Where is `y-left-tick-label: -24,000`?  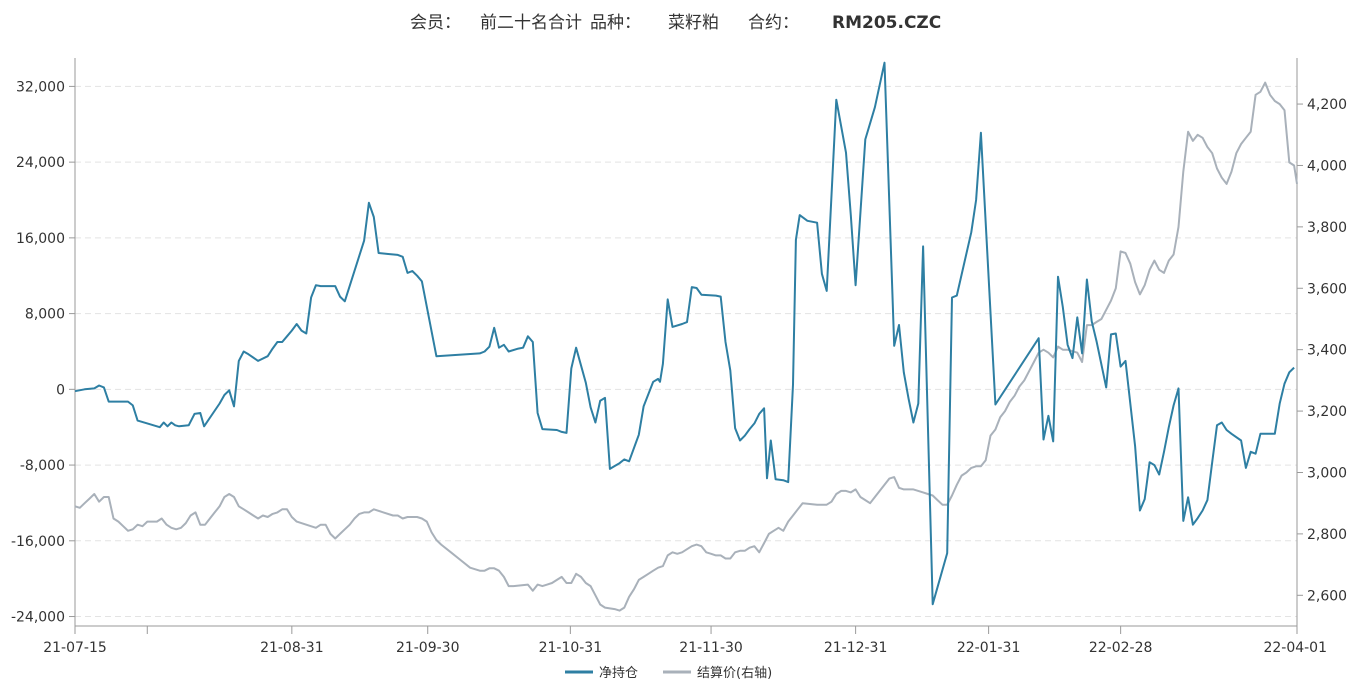 y-left-tick-label: -24,000 is located at coordinates (38, 618).